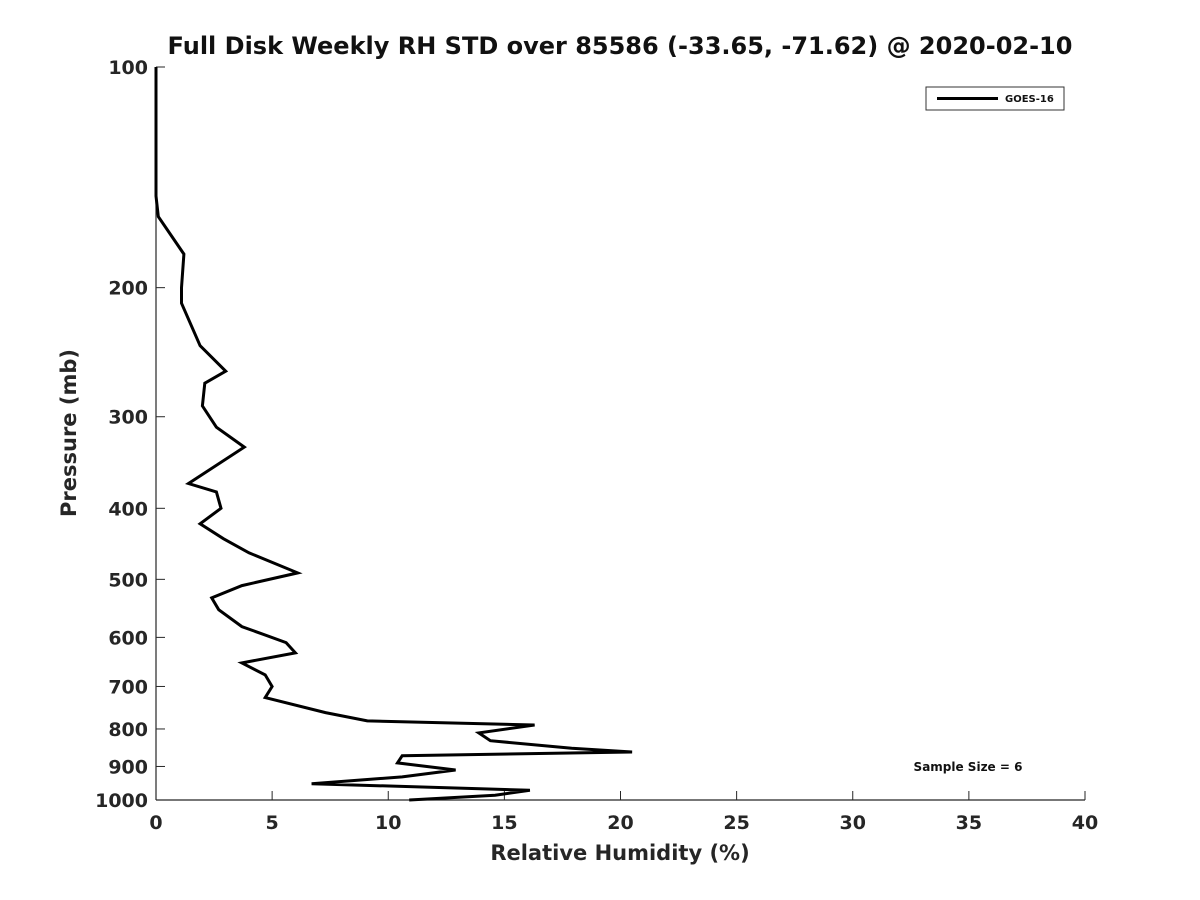 The width and height of the screenshot is (1200, 900). I want to click on x-tick-label: 20, so click(620, 823).